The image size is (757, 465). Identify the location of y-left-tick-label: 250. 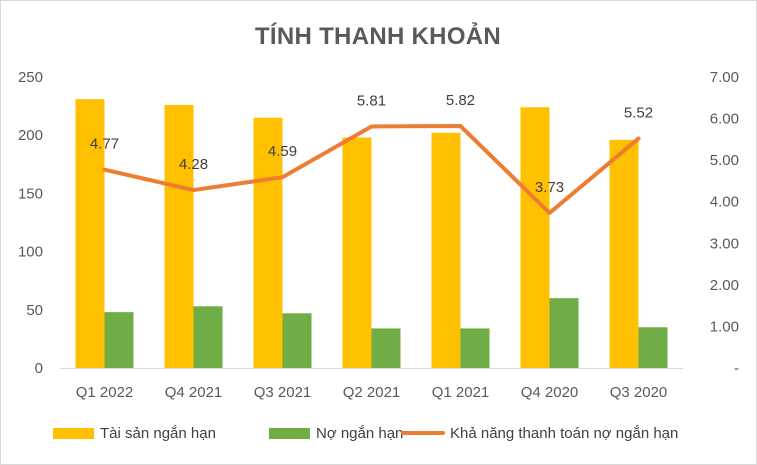
(30, 77).